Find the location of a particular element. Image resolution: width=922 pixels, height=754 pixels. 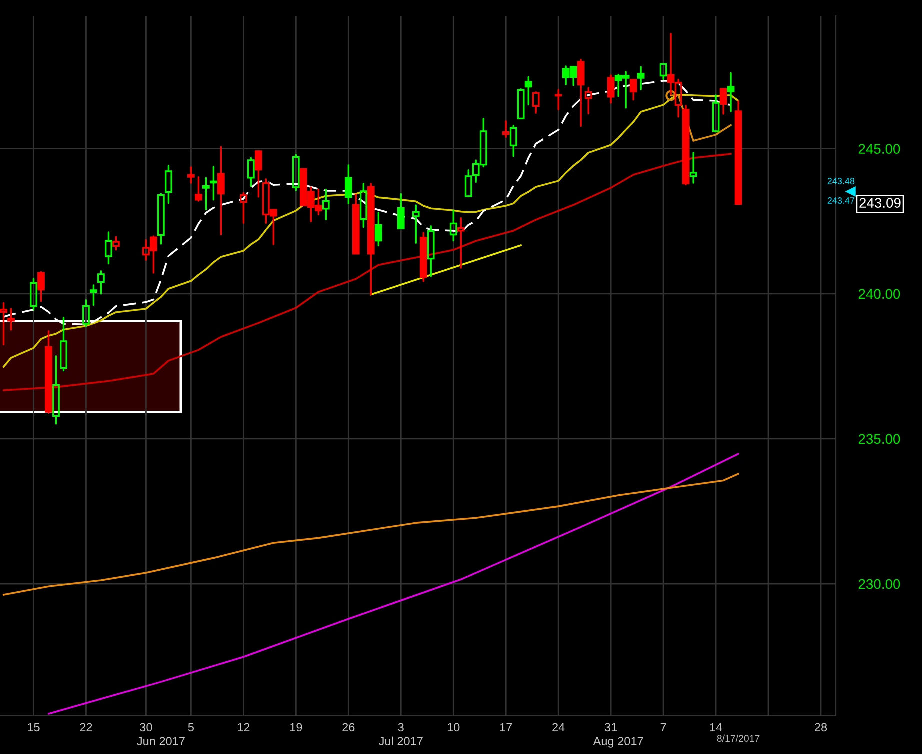

y-tick-label: 230.00 is located at coordinates (879, 584).